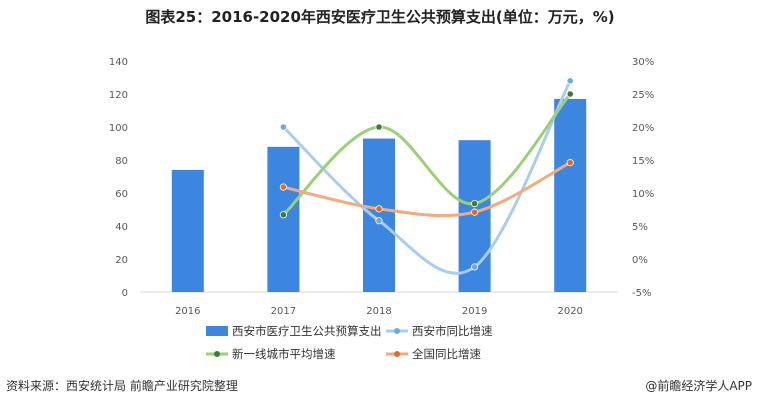 The image size is (760, 404). What do you see at coordinates (125, 293) in the screenshot?
I see `left-tick-label: 0` at bounding box center [125, 293].